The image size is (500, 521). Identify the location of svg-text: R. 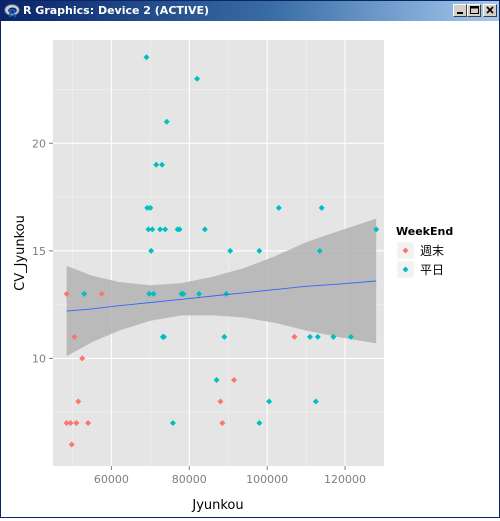
(12, 13).